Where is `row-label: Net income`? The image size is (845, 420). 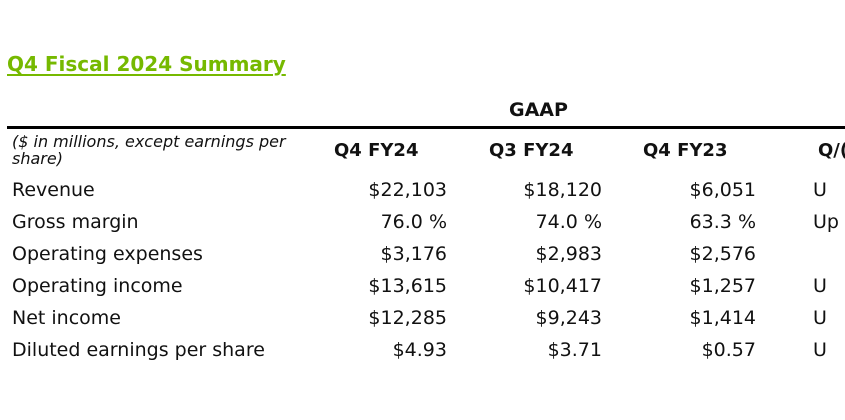 row-label: Net income is located at coordinates (66, 318).